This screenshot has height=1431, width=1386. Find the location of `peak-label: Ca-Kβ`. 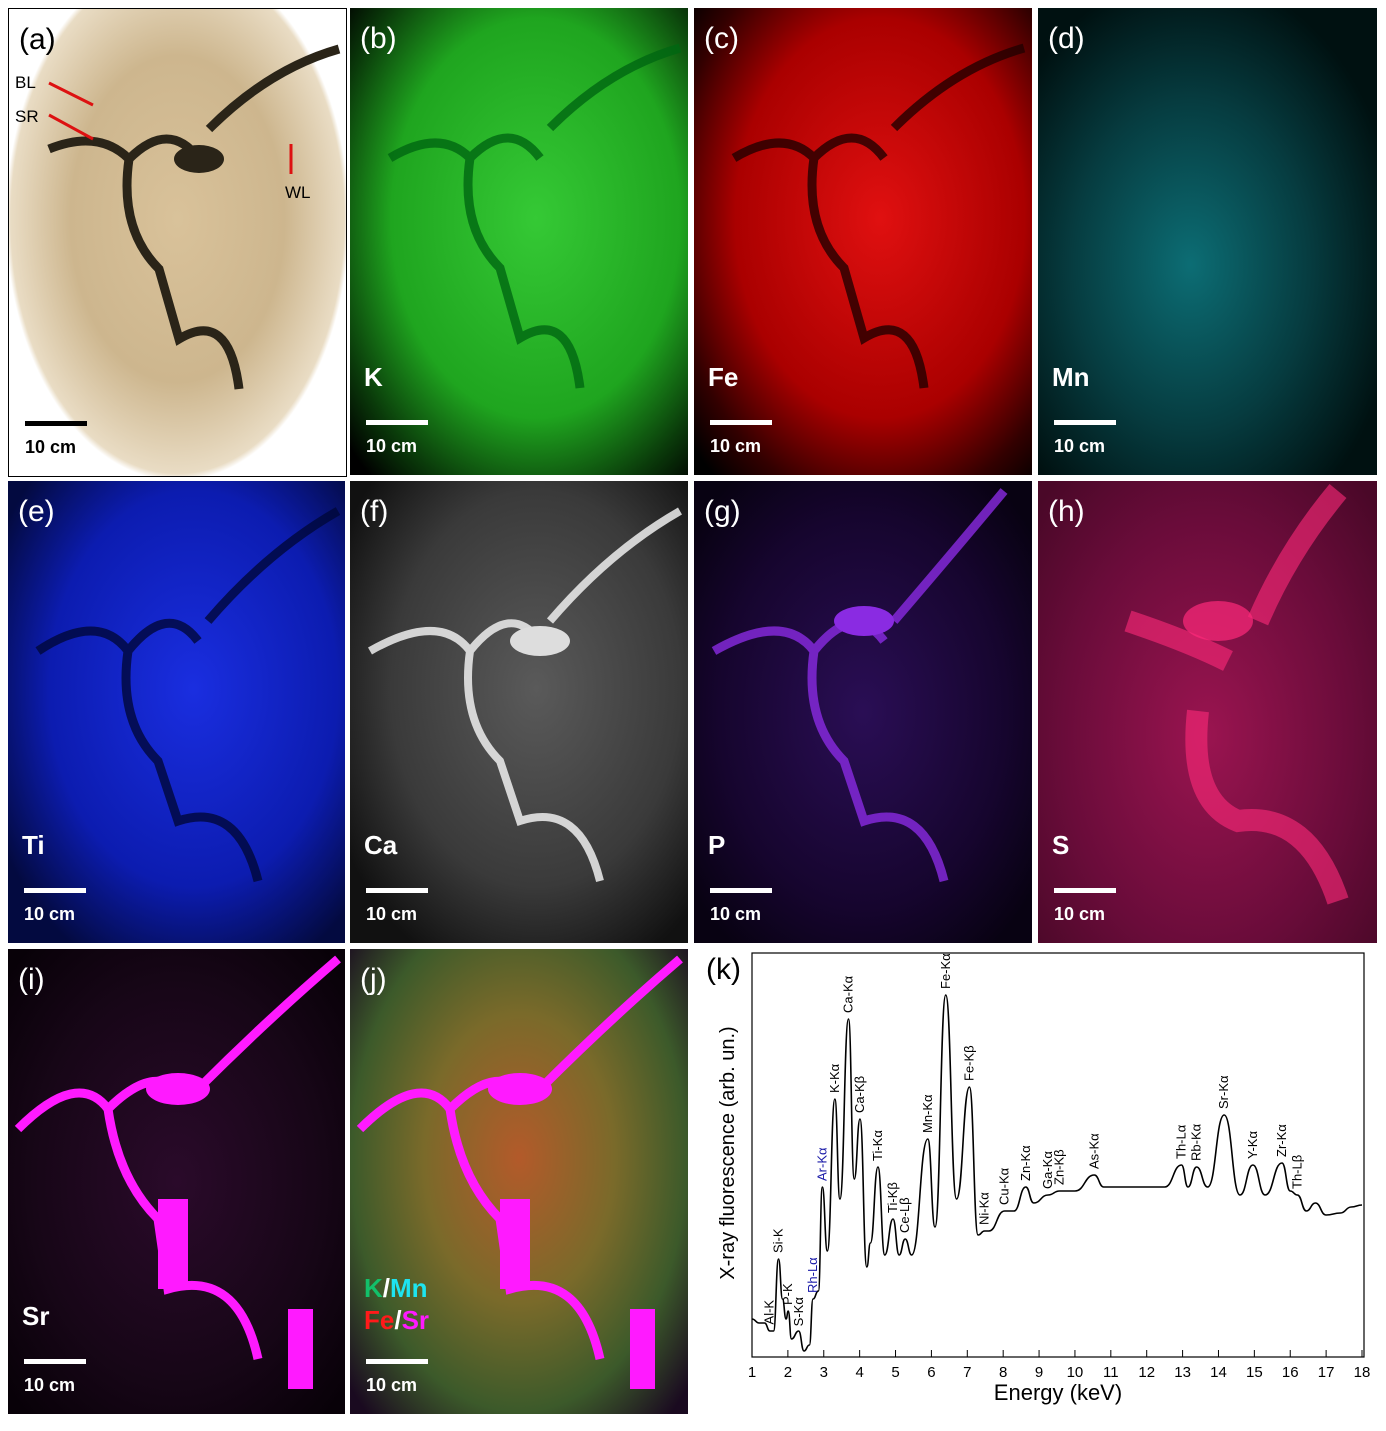

peak-label: Ca-Kβ is located at coordinates (859, 1094).